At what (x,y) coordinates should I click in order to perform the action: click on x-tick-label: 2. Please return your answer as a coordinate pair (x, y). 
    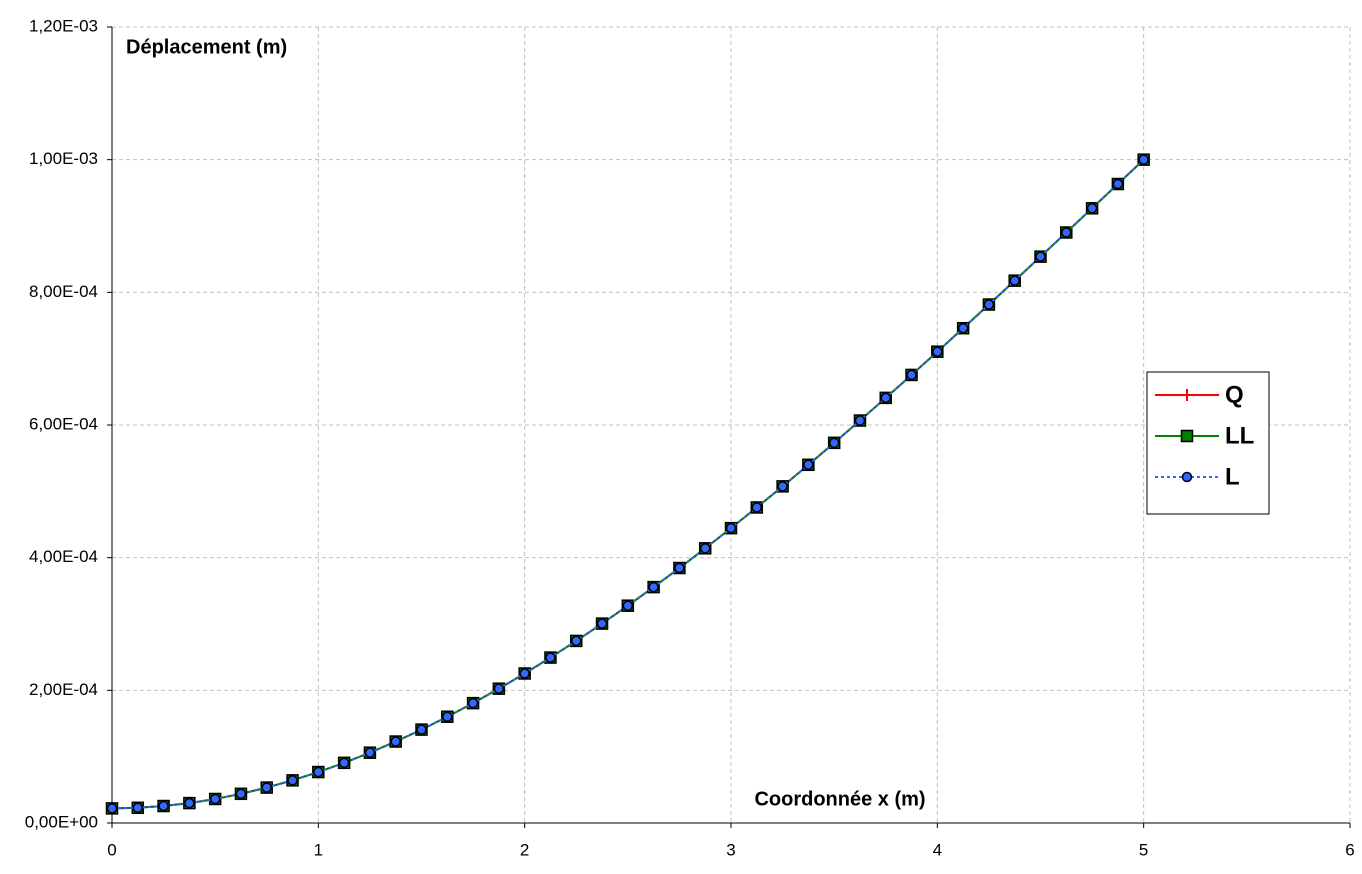
    Looking at the image, I should click on (524, 849).